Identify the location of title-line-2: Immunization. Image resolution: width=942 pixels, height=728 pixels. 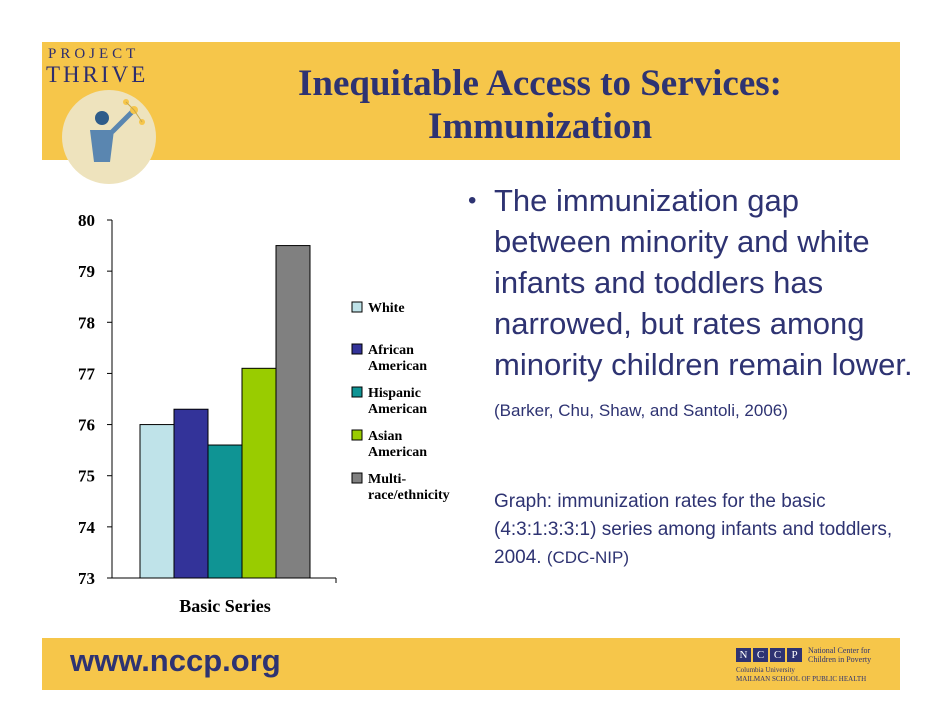
(540, 126).